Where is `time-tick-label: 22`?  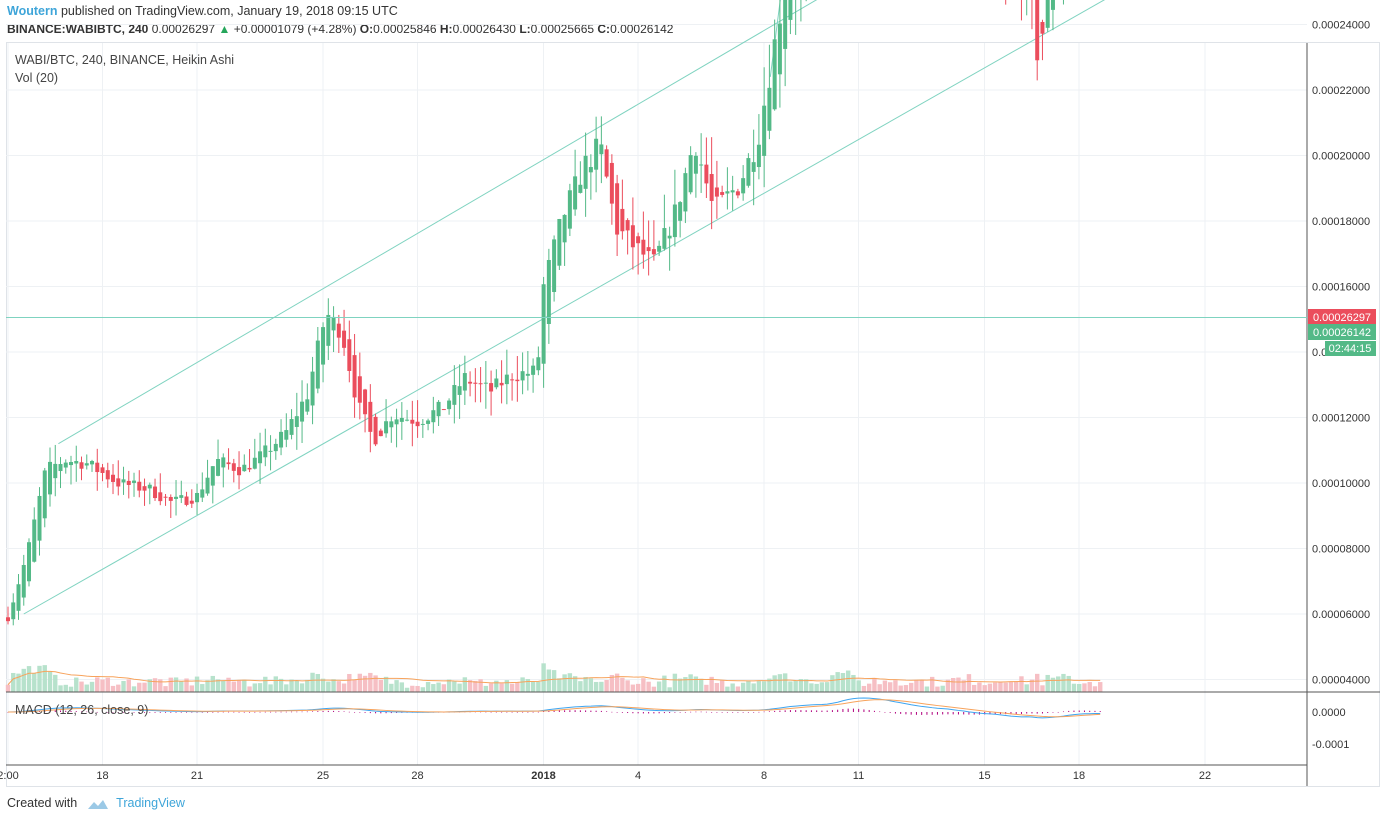
time-tick-label: 22 is located at coordinates (1205, 776).